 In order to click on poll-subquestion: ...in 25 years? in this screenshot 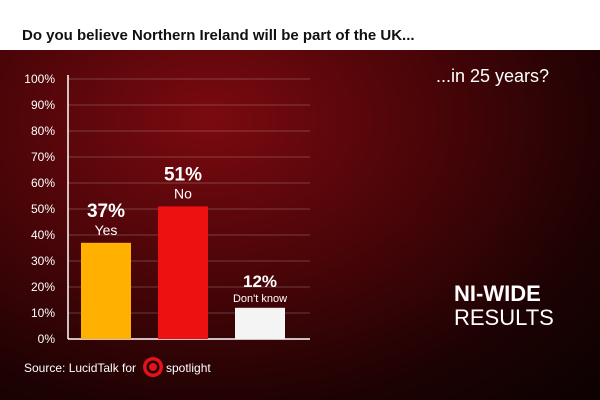, I will do `click(493, 76)`.